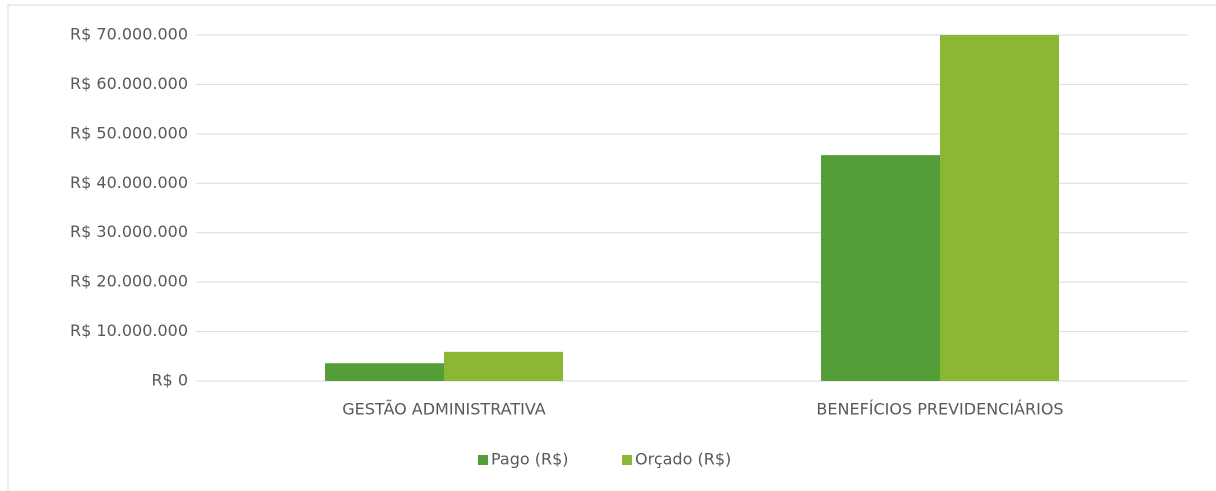 Image resolution: width=1216 pixels, height=491 pixels. I want to click on x-tick-label: GESTÃO ADMINISTRATIVA, so click(444, 409).